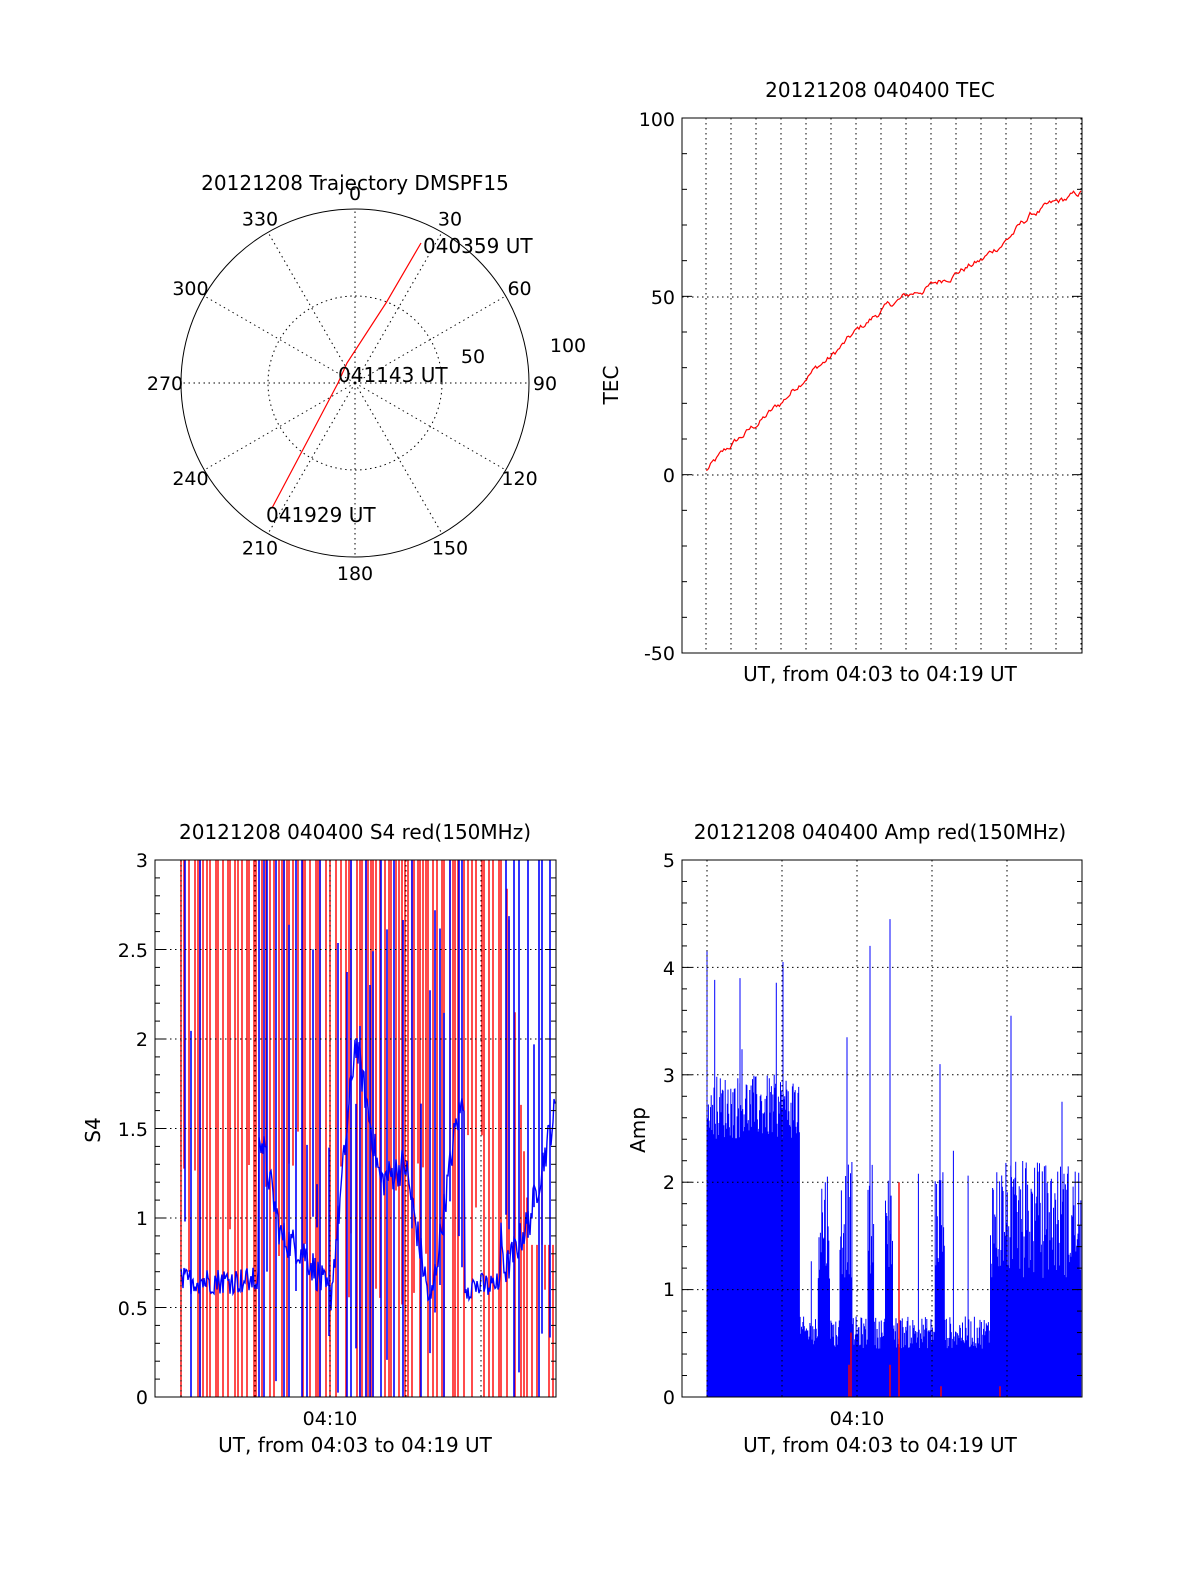 This screenshot has height=1575, width=1200. What do you see at coordinates (133, 1309) in the screenshot?
I see `s4-ytick-0.5: 0.5` at bounding box center [133, 1309].